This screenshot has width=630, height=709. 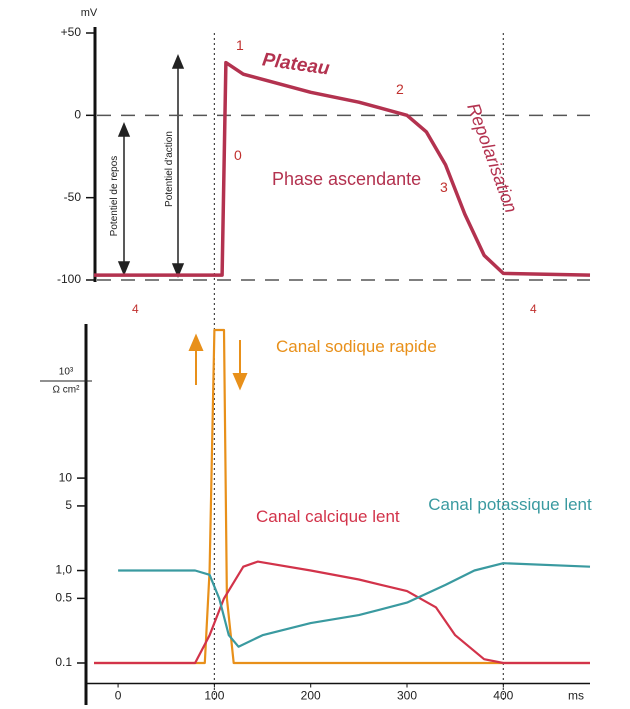 I want to click on annotation: Phase ascendante, so click(x=347, y=179).